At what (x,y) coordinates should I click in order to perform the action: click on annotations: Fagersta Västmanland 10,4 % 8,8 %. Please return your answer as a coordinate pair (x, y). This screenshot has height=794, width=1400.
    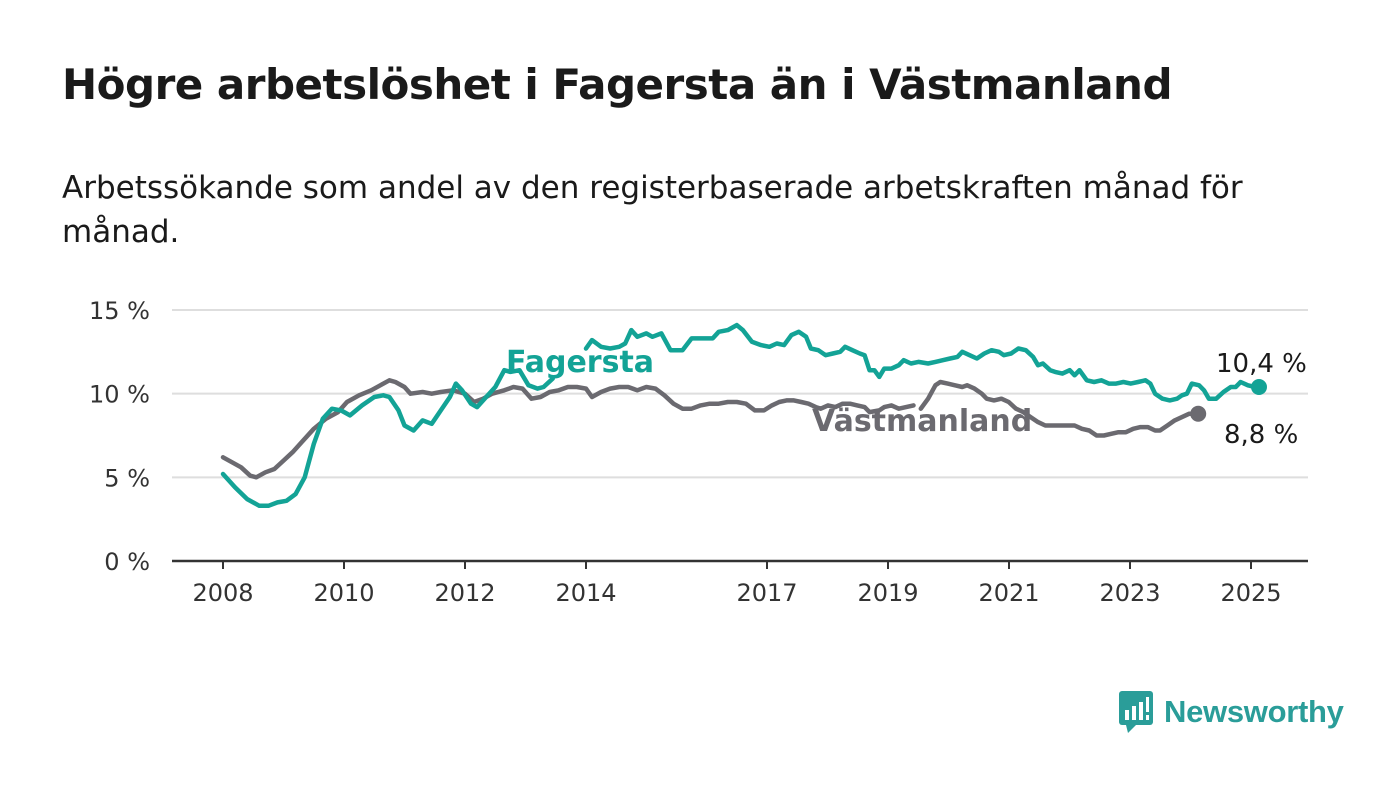
    Looking at the image, I should click on (906, 397).